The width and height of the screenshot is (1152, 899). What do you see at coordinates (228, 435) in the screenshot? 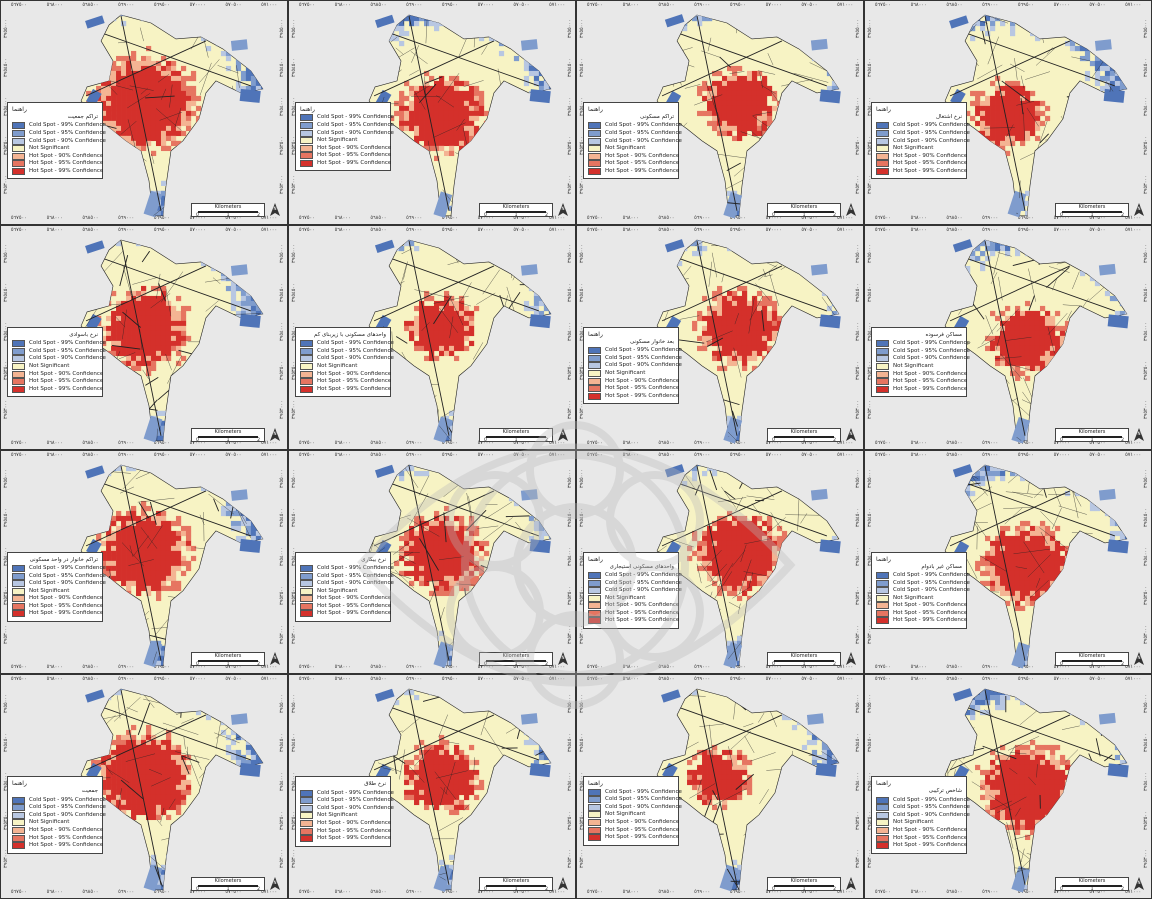
I see `scale-bar: Kilometers 0 1 2` at bounding box center [228, 435].